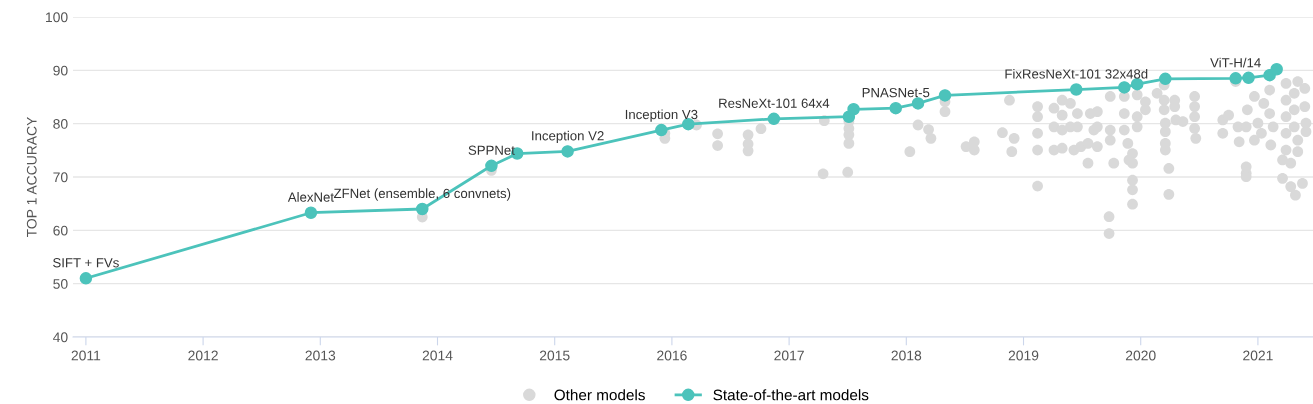  Describe the element at coordinates (568, 137) in the screenshot. I see `annotation: Inception V2` at that location.